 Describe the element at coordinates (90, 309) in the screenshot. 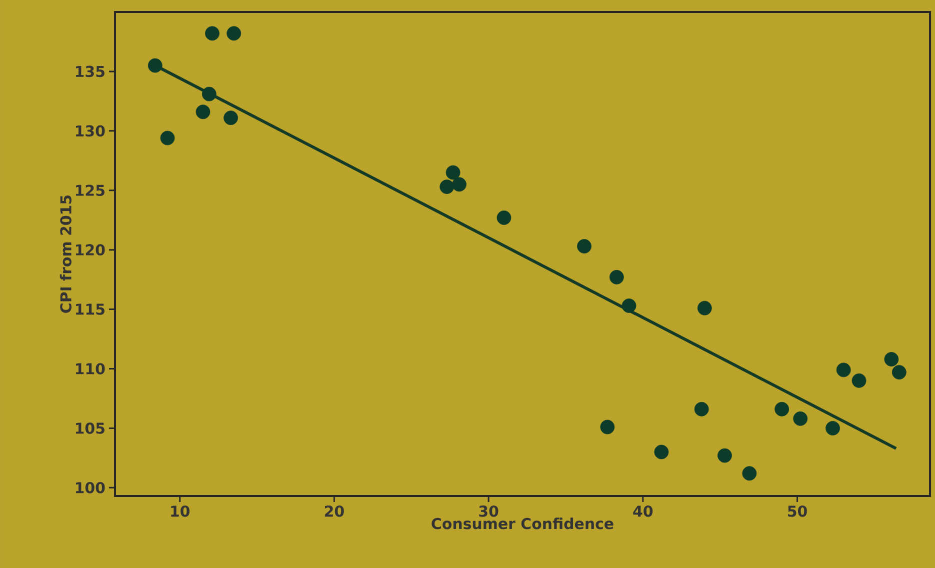

I see `y-tick-label: 115` at that location.